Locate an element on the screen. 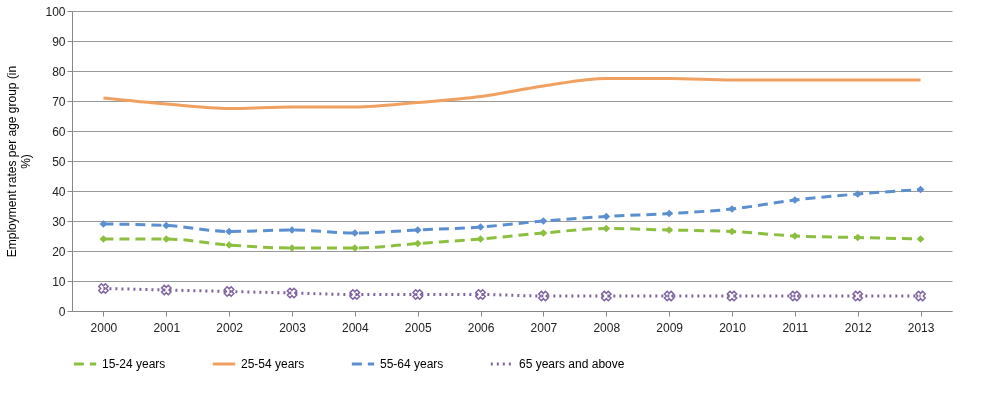 The image size is (1006, 403). y-tick-label: 10 is located at coordinates (59, 281).